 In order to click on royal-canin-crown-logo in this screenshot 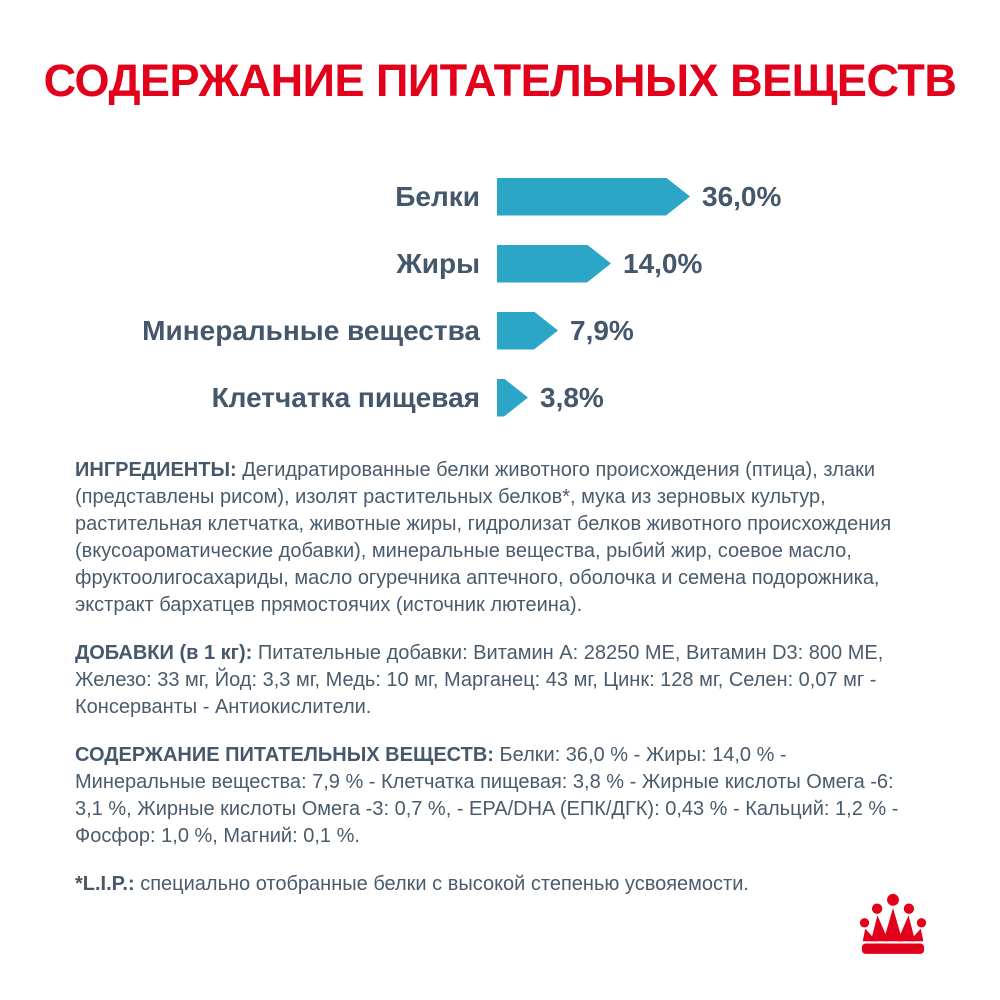, I will do `click(893, 923)`.